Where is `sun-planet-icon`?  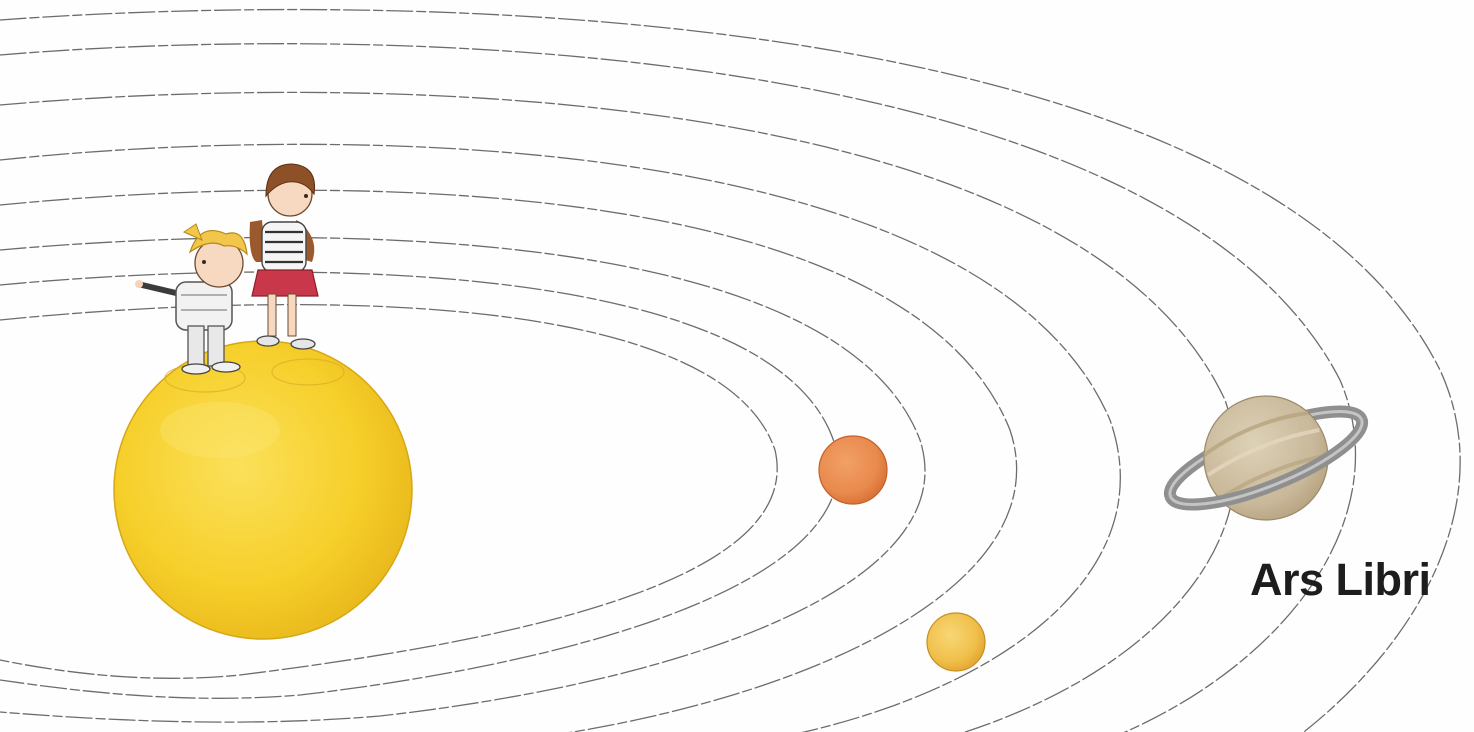
sun-planet-icon is located at coordinates (263, 490).